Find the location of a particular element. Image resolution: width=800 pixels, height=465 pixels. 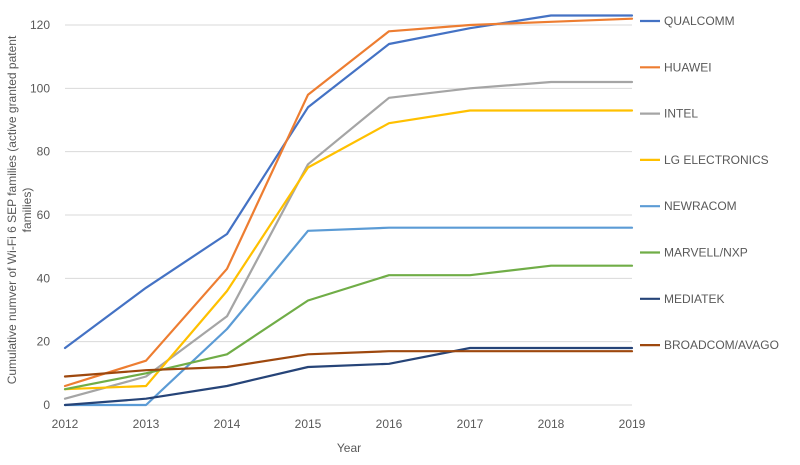

x-tick-label: 2018 is located at coordinates (551, 424).